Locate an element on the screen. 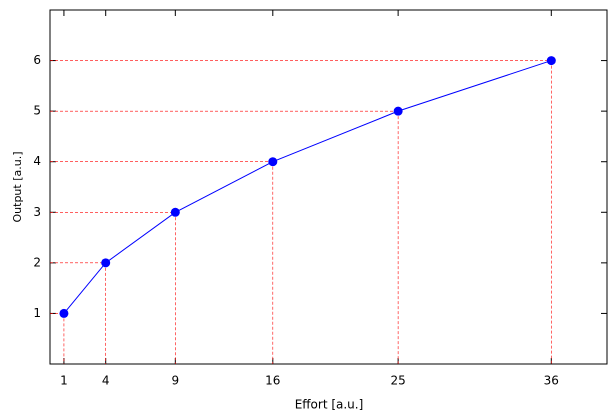  y-tick-label: 4 is located at coordinates (37, 161).